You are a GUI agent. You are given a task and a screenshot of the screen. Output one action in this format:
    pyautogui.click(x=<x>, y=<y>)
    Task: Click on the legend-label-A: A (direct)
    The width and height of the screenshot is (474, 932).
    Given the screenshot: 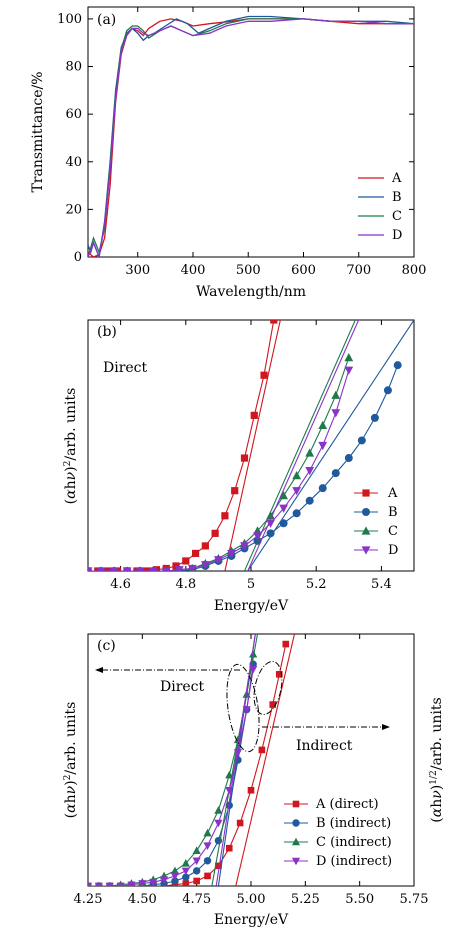 What is the action you would take?
    pyautogui.click(x=347, y=804)
    